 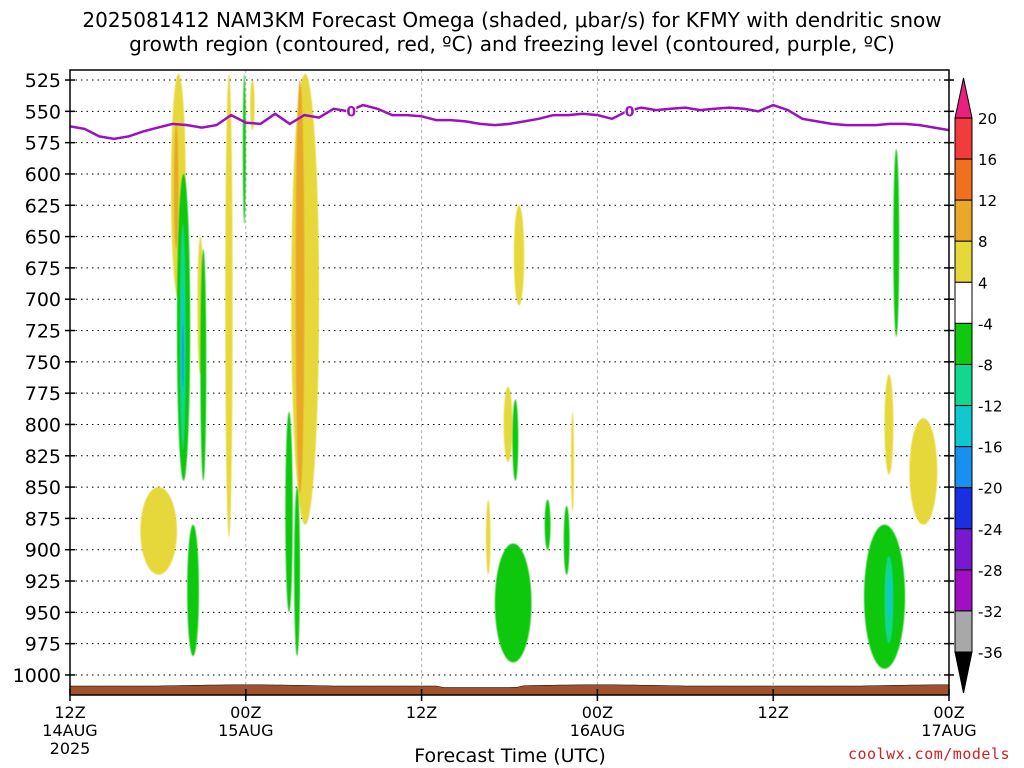 I want to click on y-tick-label: 950, so click(x=43, y=613).